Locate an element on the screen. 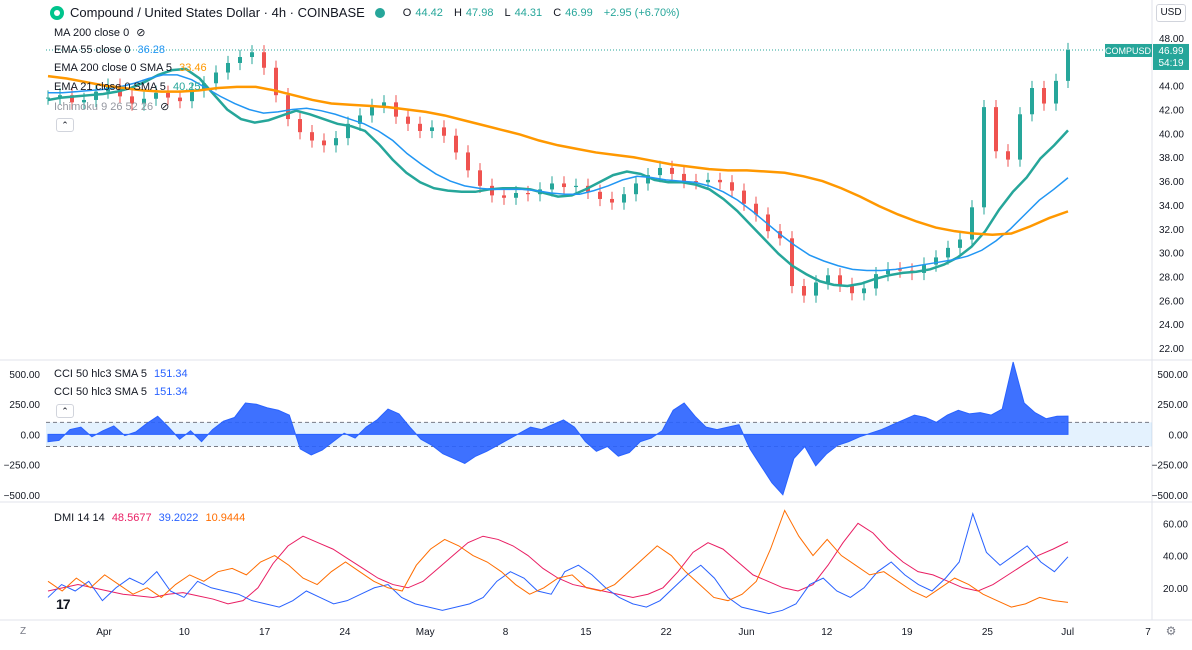  cci-tick-left: −500.00 is located at coordinates (22, 496).